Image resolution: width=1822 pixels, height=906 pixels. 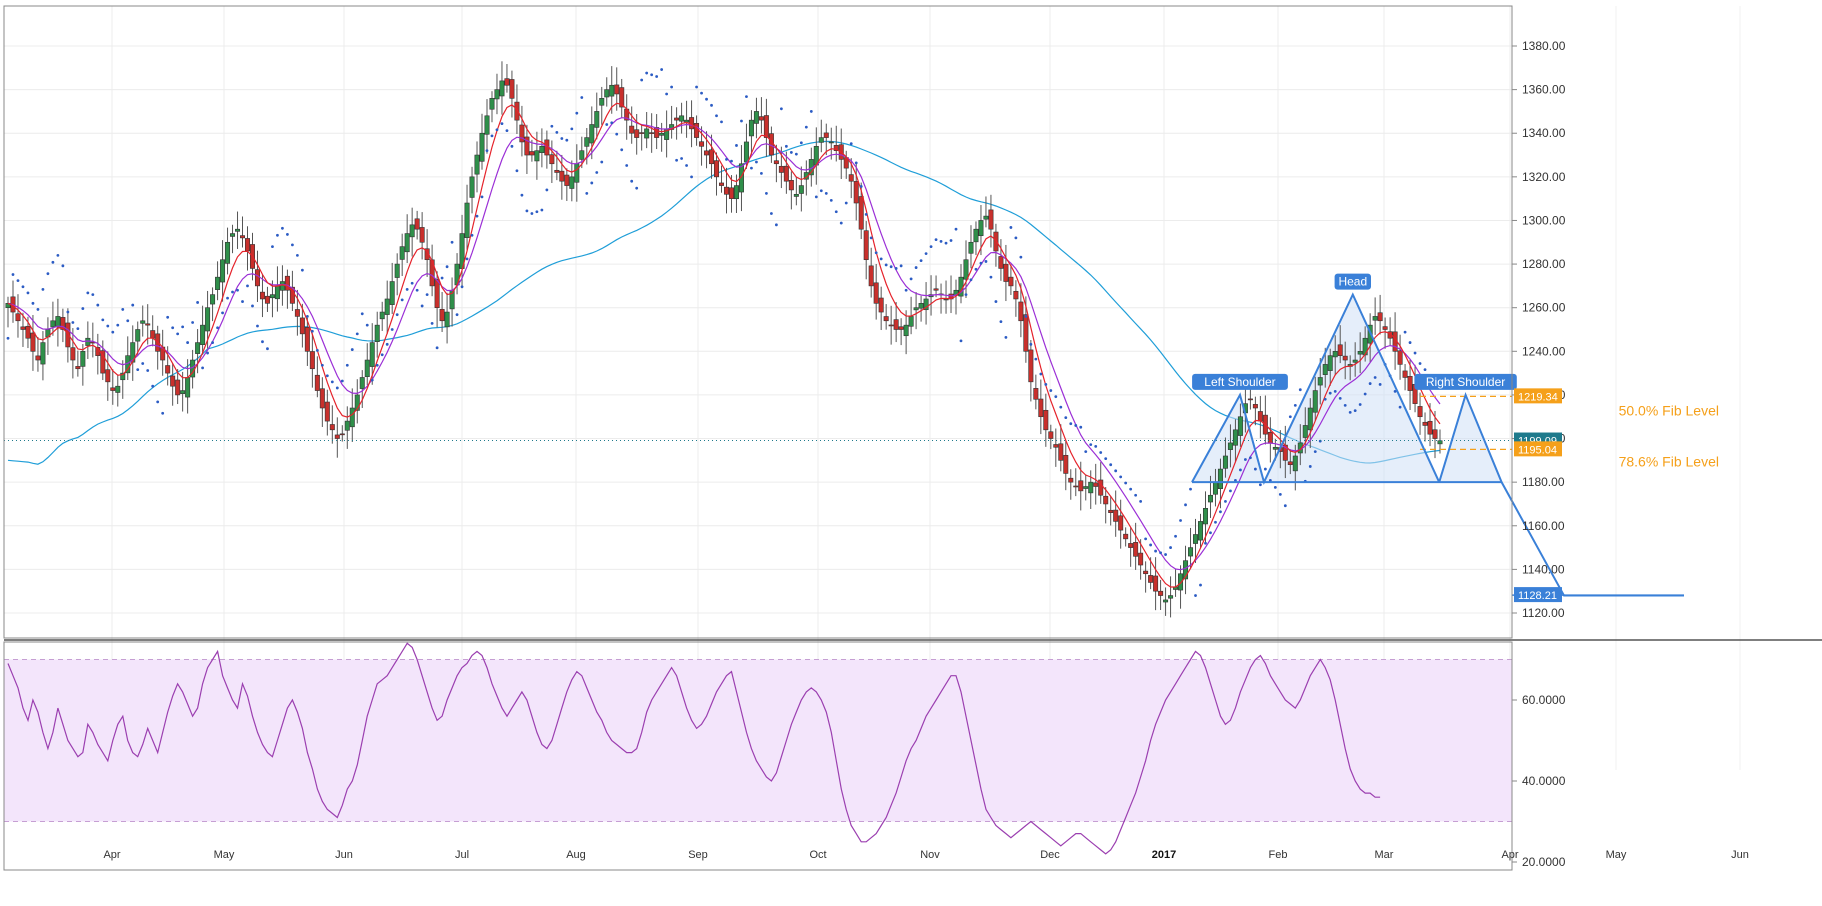 I want to click on y-tick-label: 1280.00, so click(x=1544, y=264).